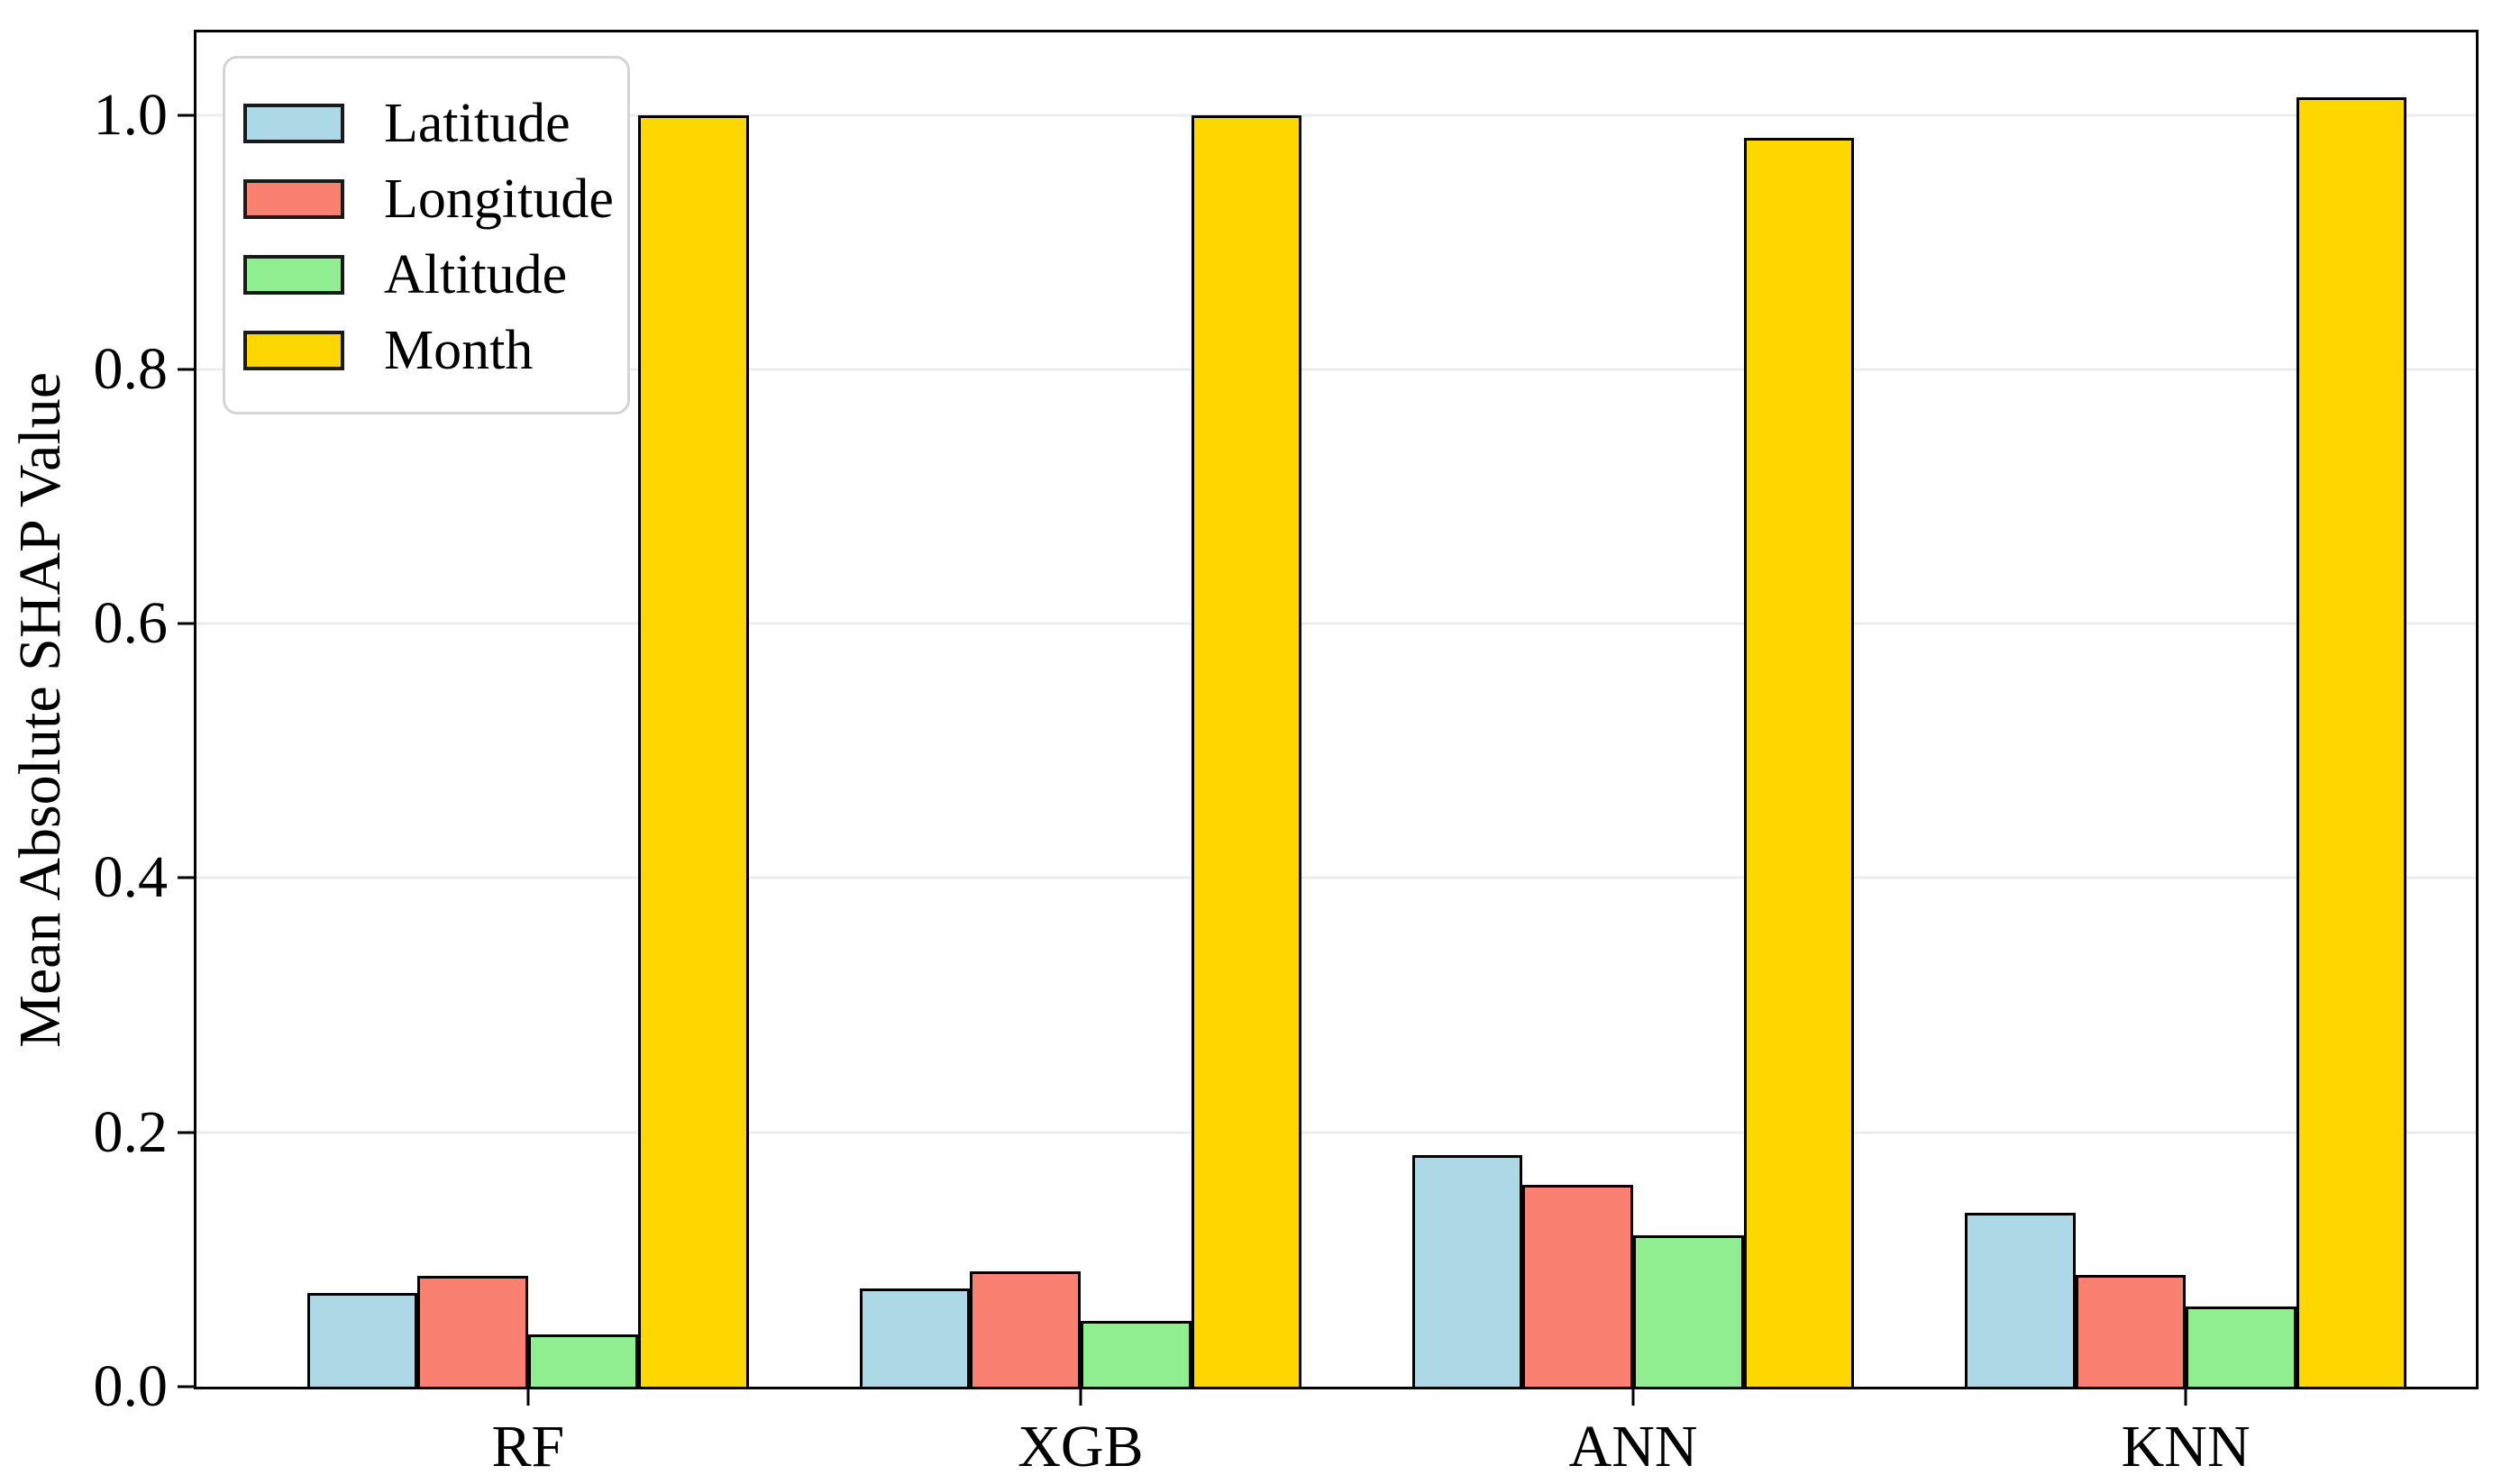 Image resolution: width=2511 pixels, height=1484 pixels. I want to click on bar-altitude-rf, so click(583, 1360).